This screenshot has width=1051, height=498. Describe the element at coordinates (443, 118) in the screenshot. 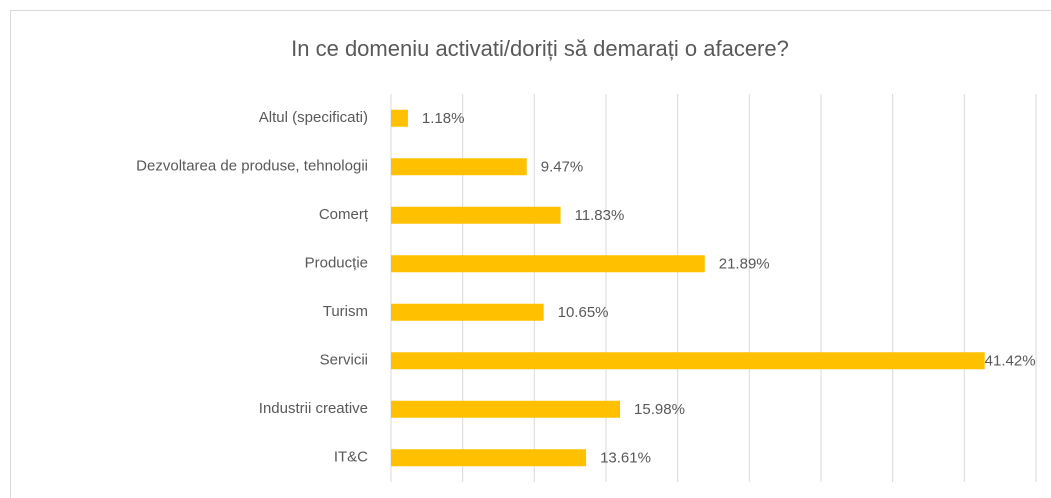

I see `data-label: 1.18%` at that location.